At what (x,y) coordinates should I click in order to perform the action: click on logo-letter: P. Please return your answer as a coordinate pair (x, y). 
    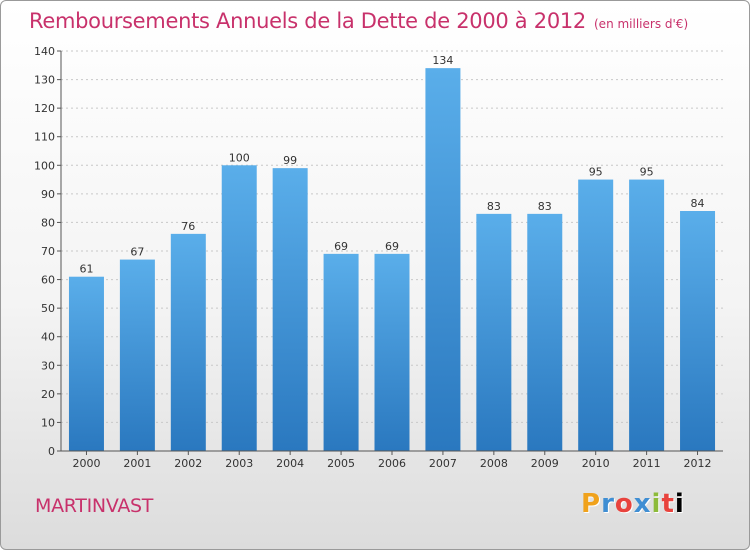
    Looking at the image, I should click on (591, 504).